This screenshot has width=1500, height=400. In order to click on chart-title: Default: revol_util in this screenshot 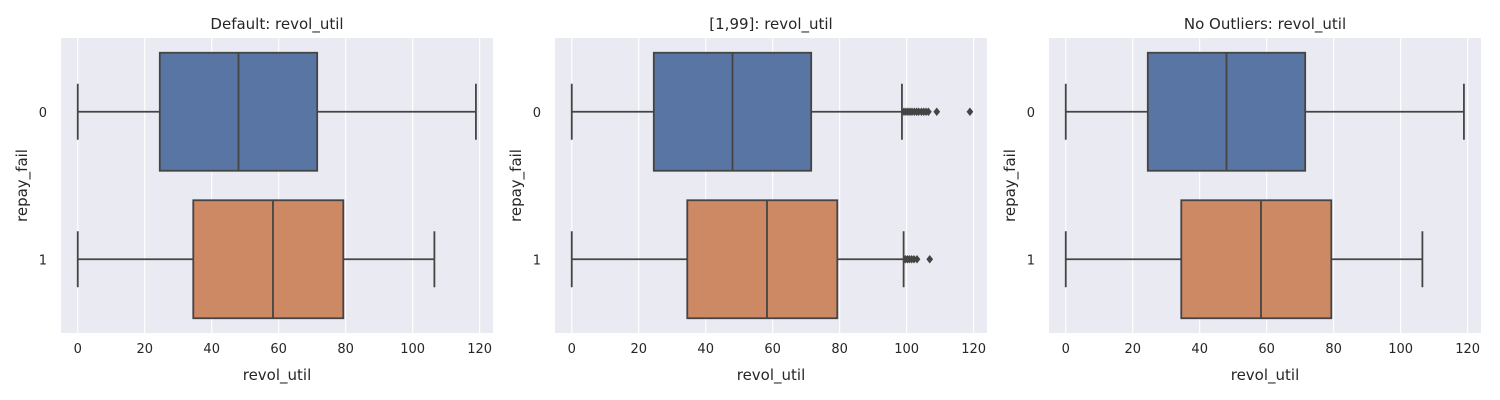, I will do `click(276, 24)`.